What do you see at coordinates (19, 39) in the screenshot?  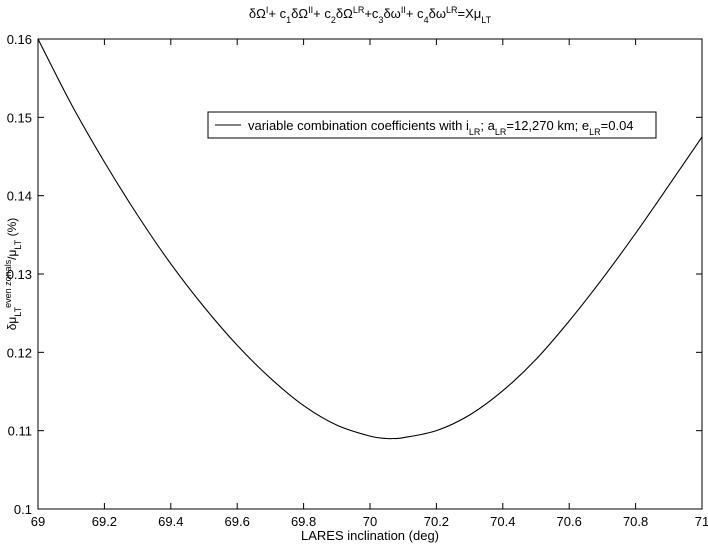 I see `y-tick-label: 0.16` at bounding box center [19, 39].